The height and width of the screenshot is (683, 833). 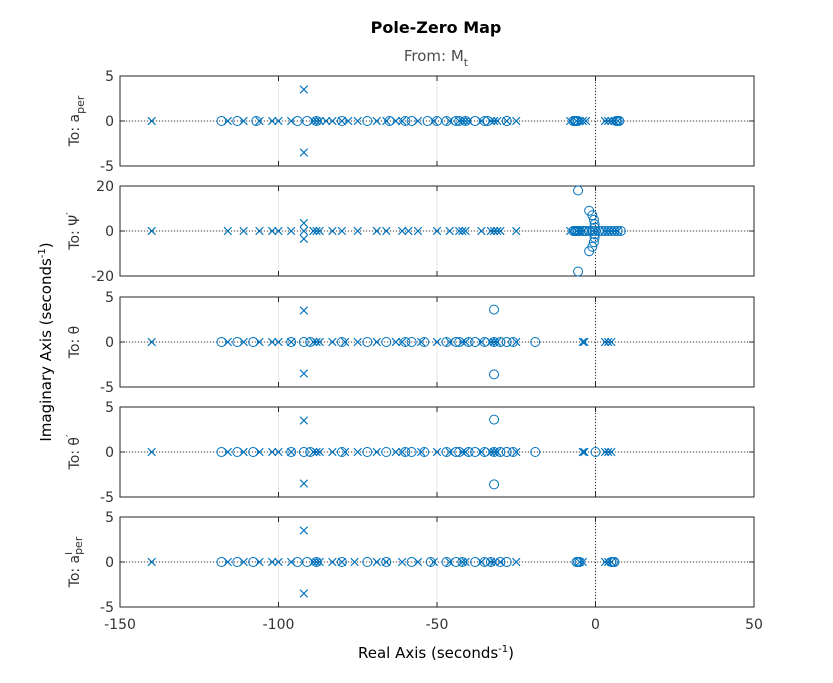 I want to click on panel-label-sup: I, so click(x=69, y=553).